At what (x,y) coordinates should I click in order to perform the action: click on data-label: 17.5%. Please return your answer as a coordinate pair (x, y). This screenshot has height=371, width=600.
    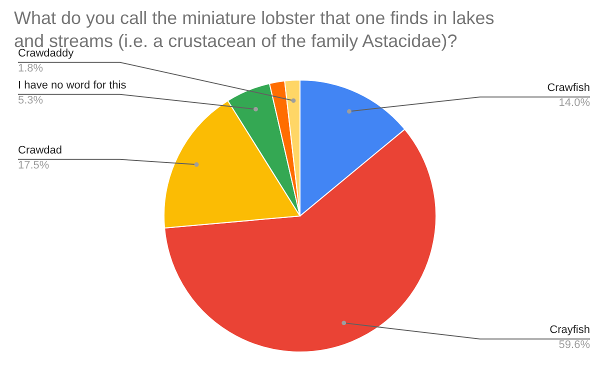
    Looking at the image, I should click on (34, 165).